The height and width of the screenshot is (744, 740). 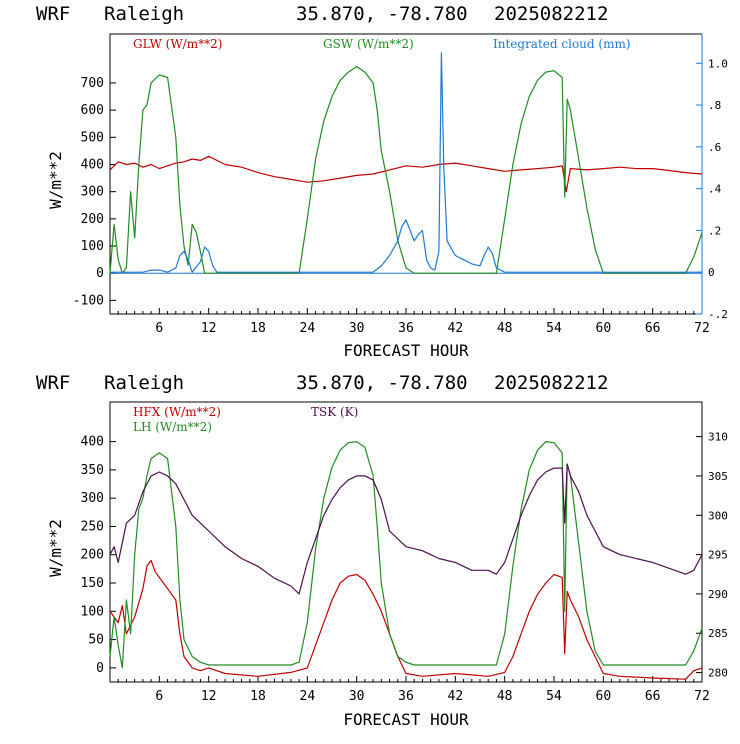 What do you see at coordinates (711, 272) in the screenshot?
I see `y2-tick-label: 0` at bounding box center [711, 272].